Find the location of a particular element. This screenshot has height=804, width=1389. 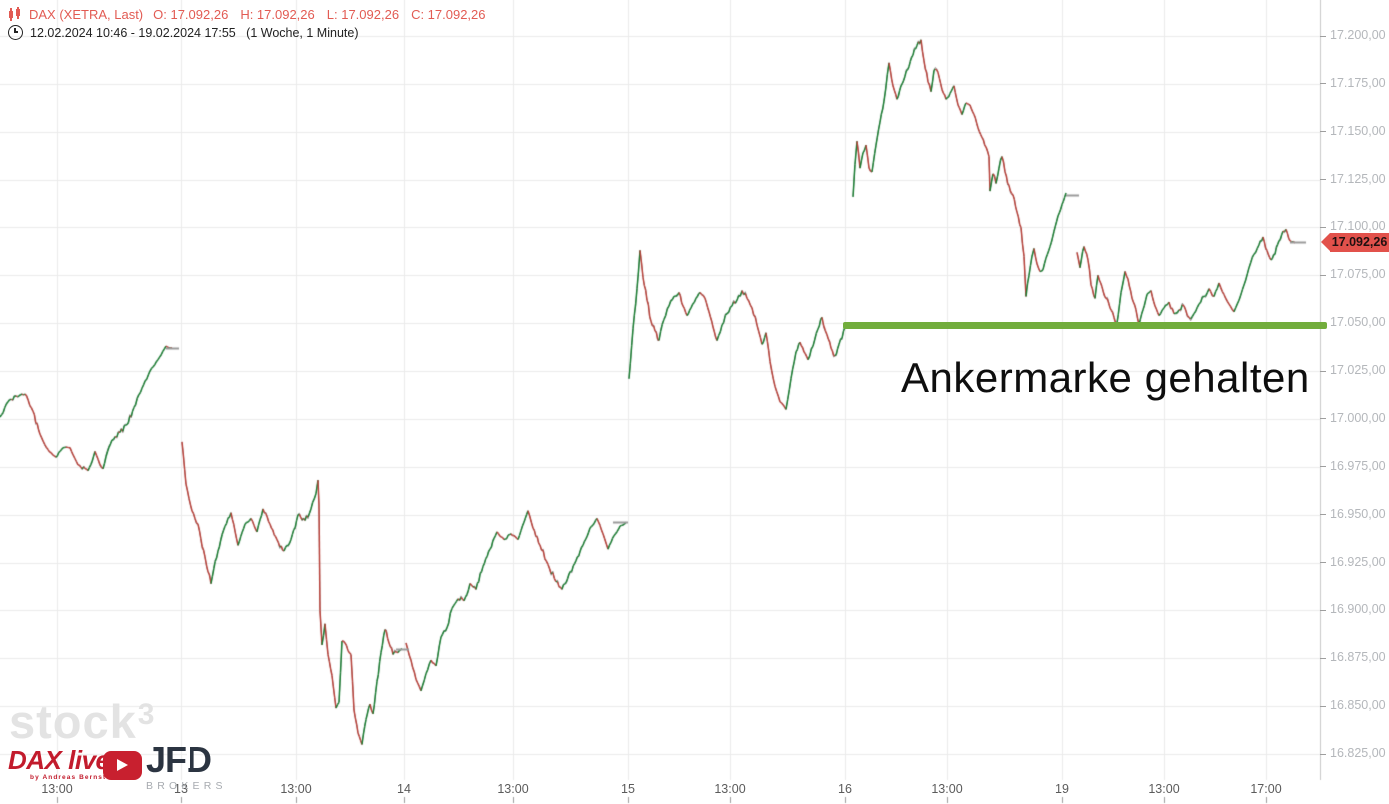

price-axis-label: 16.875,00 is located at coordinates (1358, 657).